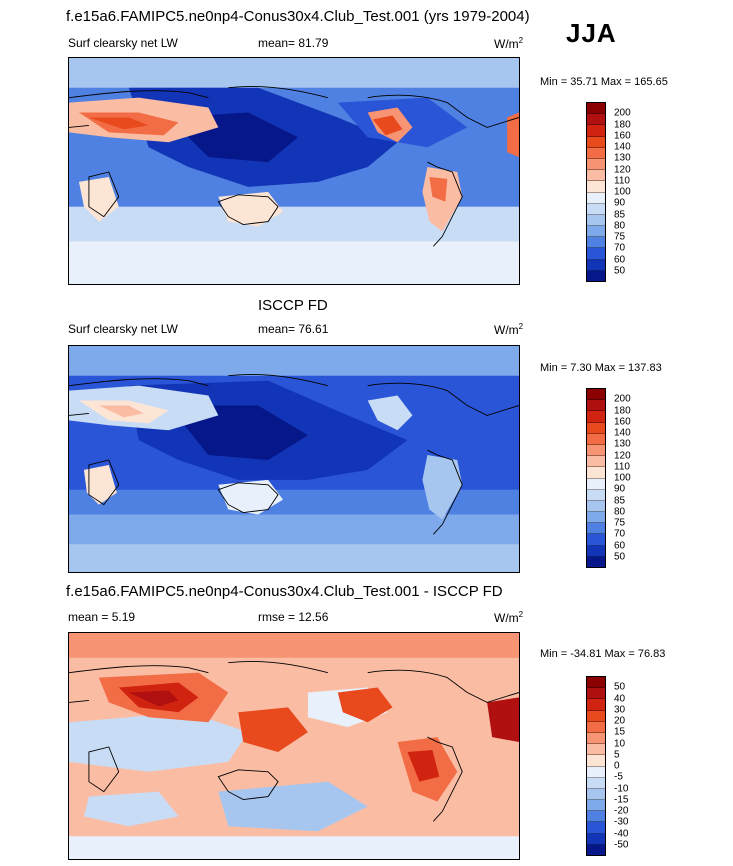 The height and width of the screenshot is (866, 733). What do you see at coordinates (293, 329) in the screenshot?
I see `panel2-mean-label: mean= 76.61` at bounding box center [293, 329].